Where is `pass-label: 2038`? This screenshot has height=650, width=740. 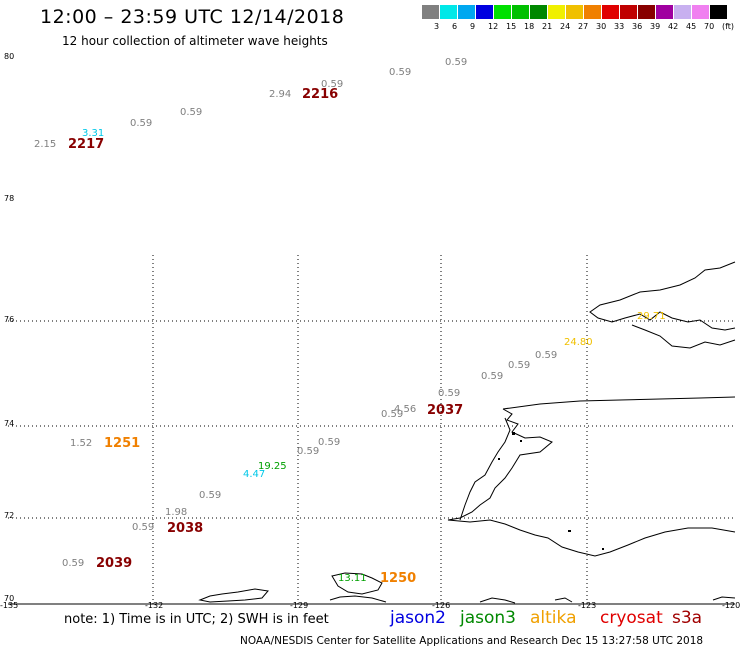
pass-label: 2038 is located at coordinates (185, 528).